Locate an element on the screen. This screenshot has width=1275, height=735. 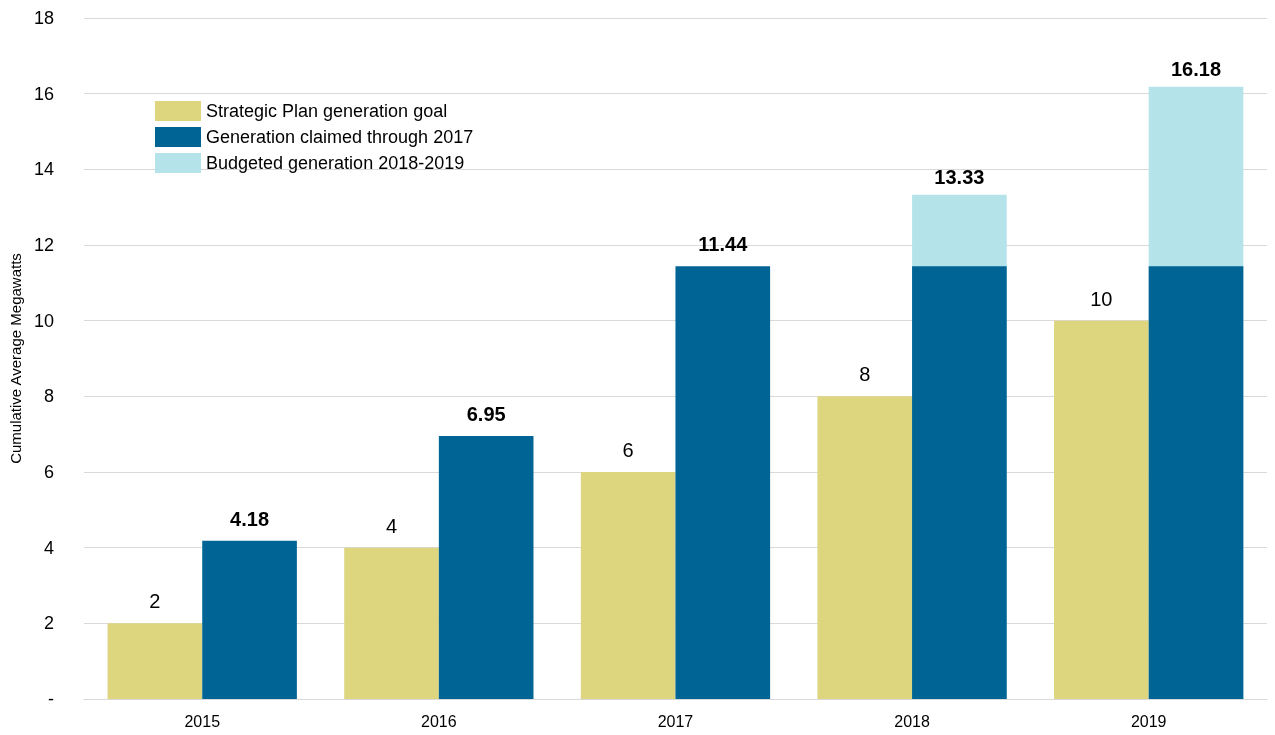
data-label: 16.18 is located at coordinates (1196, 68).